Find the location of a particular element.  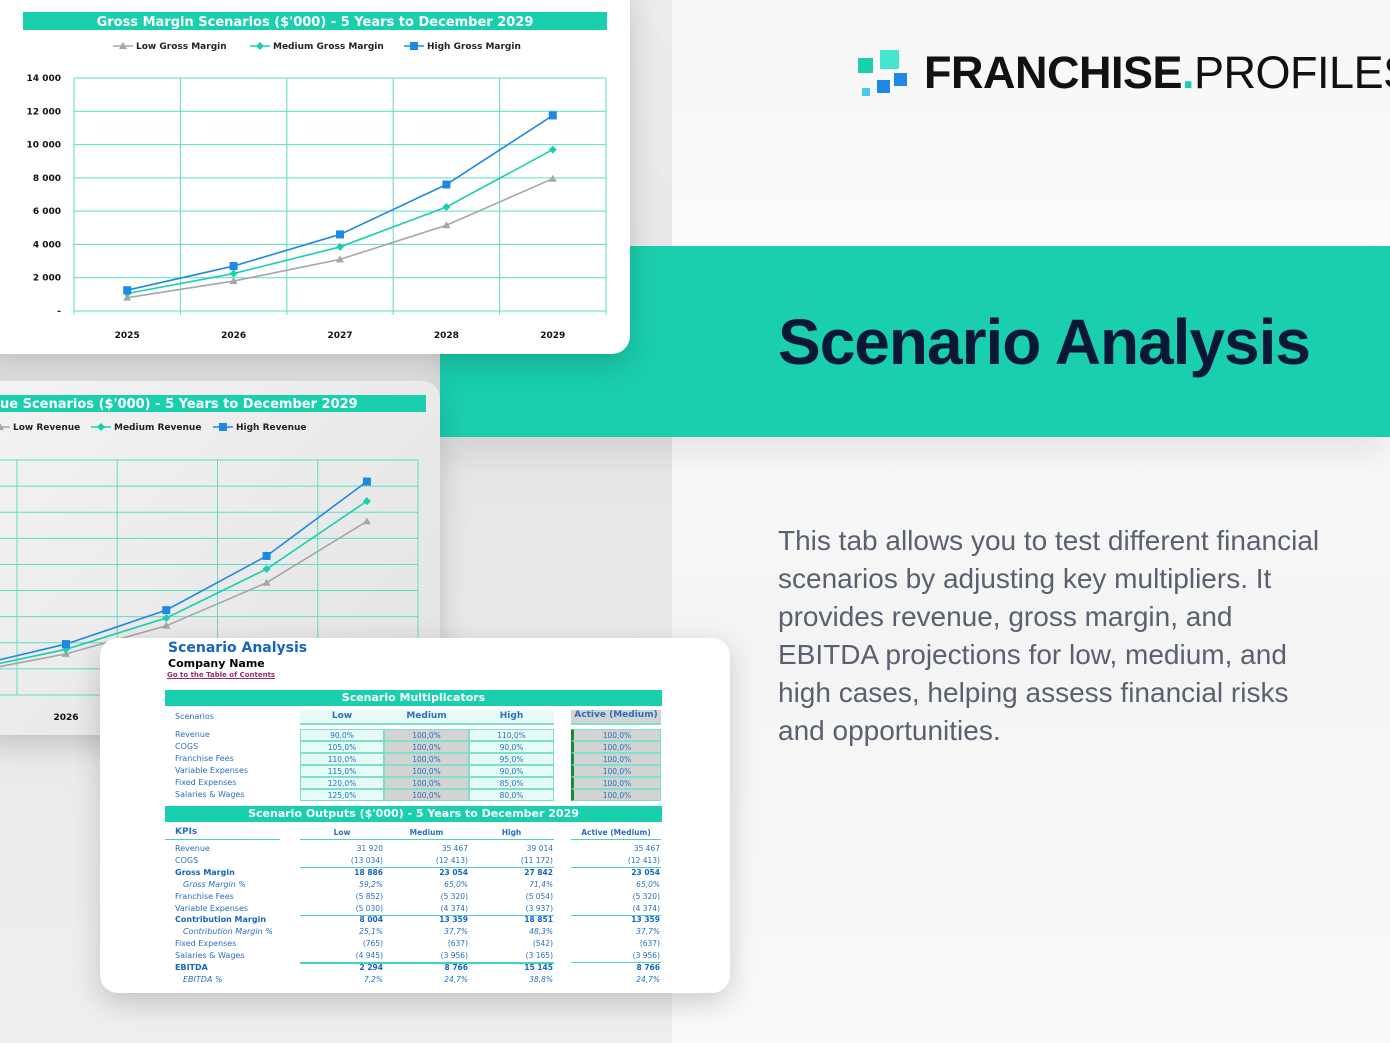

company-name: Company Name is located at coordinates (216, 663).